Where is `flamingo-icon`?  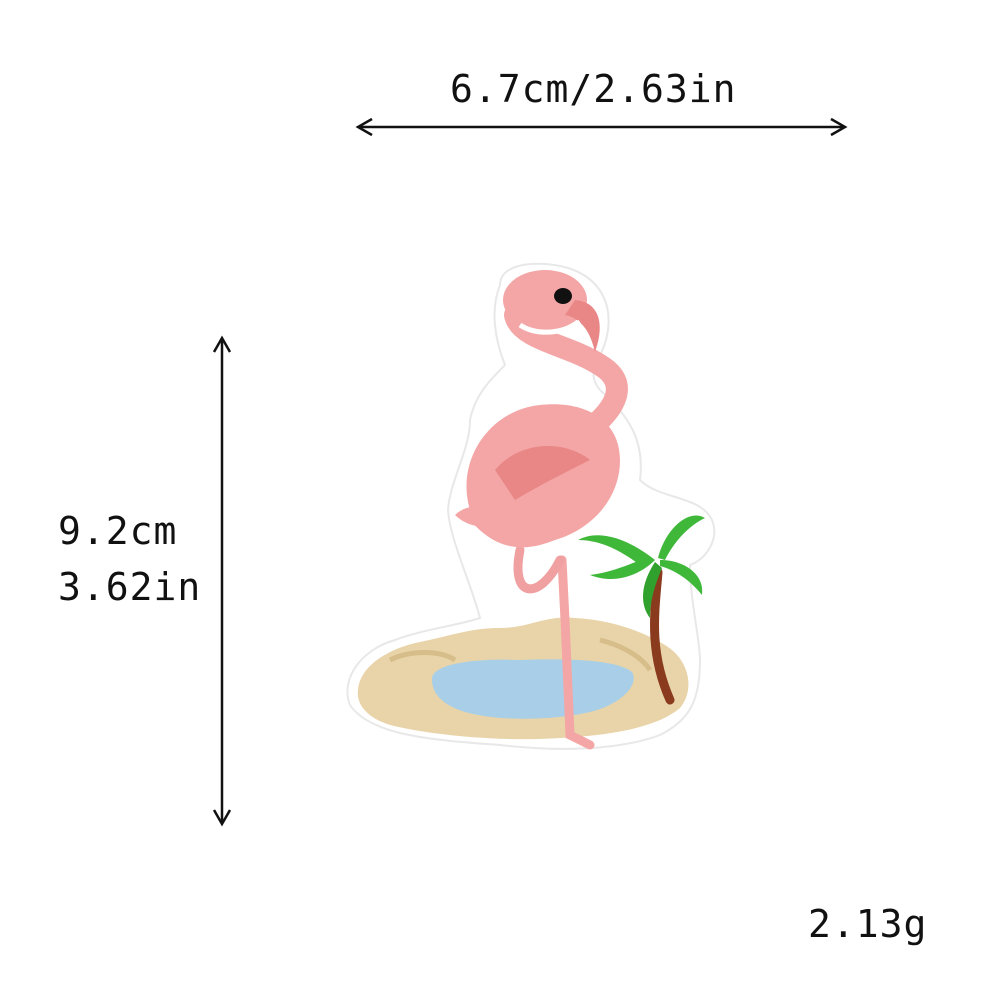
flamingo-icon is located at coordinates (541, 510).